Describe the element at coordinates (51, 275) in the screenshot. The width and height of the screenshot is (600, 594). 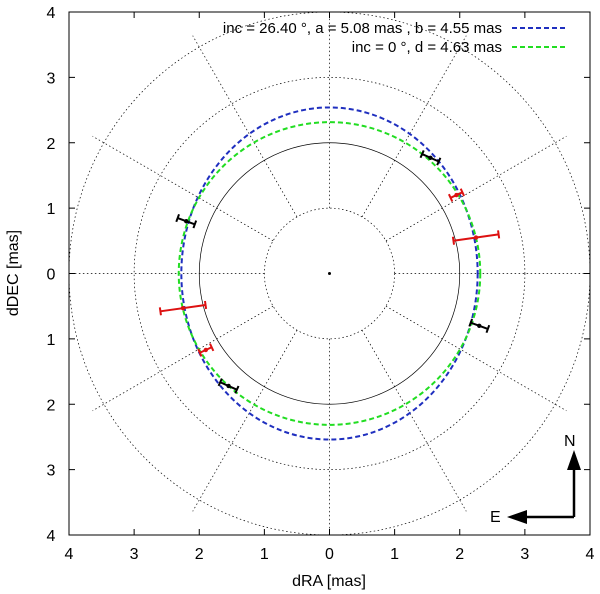
I see `y-tick-label: 0` at that location.